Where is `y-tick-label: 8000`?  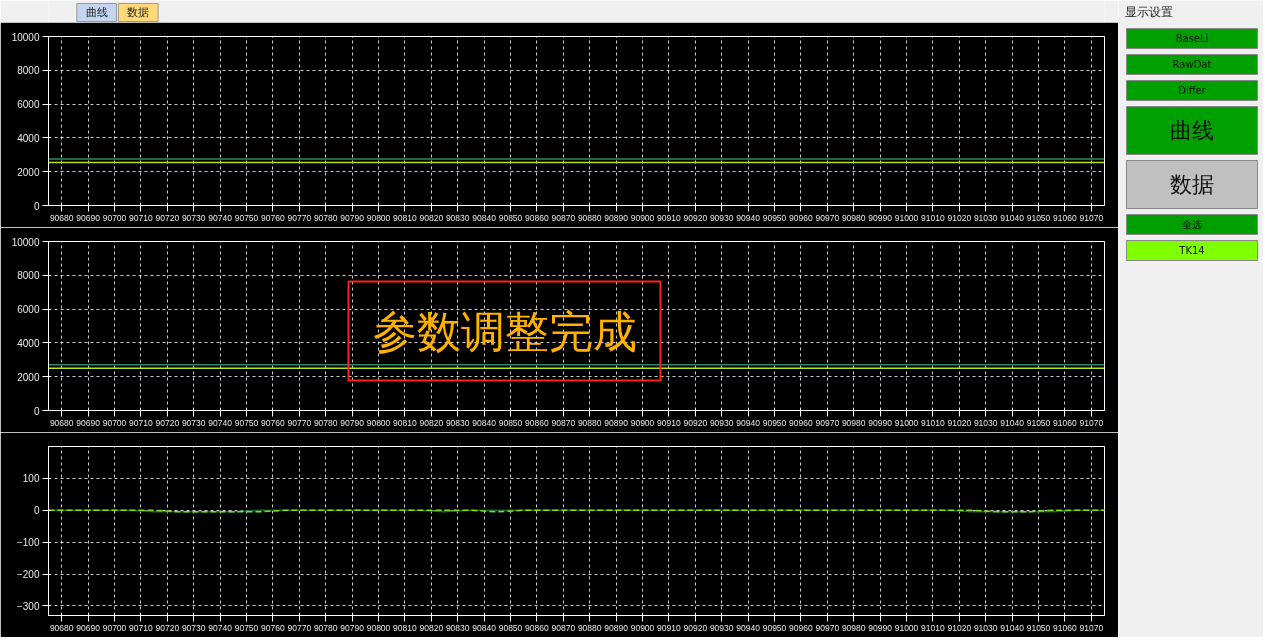
y-tick-label: 8000 is located at coordinates (28, 276).